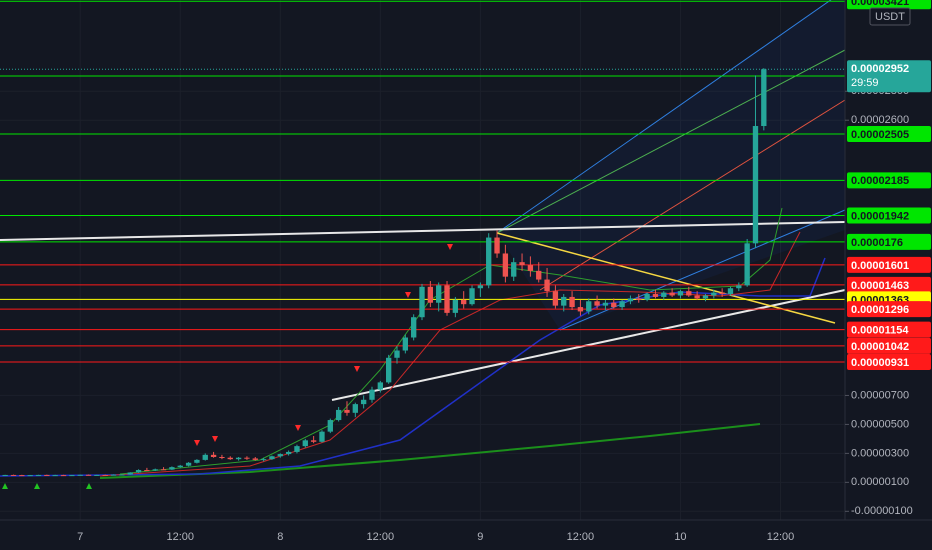 This screenshot has width=932, height=550. Describe the element at coordinates (880, 363) in the screenshot. I see `level-label: 0.00000931` at that location.